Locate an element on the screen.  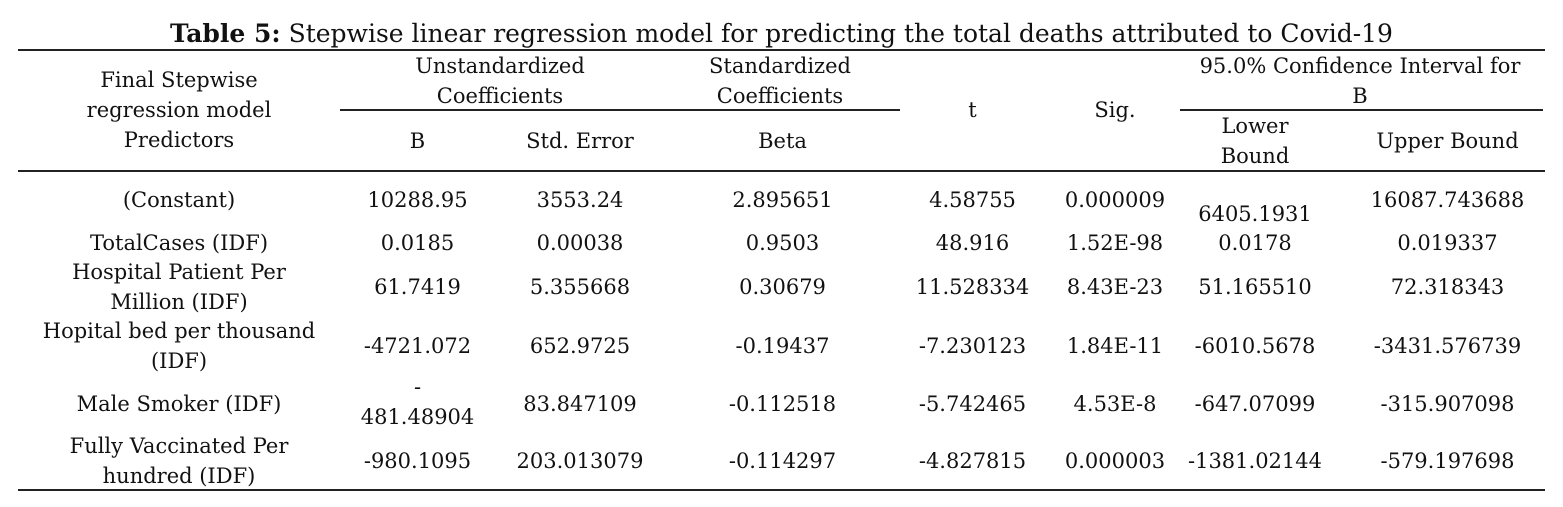
cell-sig: 1.52E-98 is located at coordinates (1115, 243).